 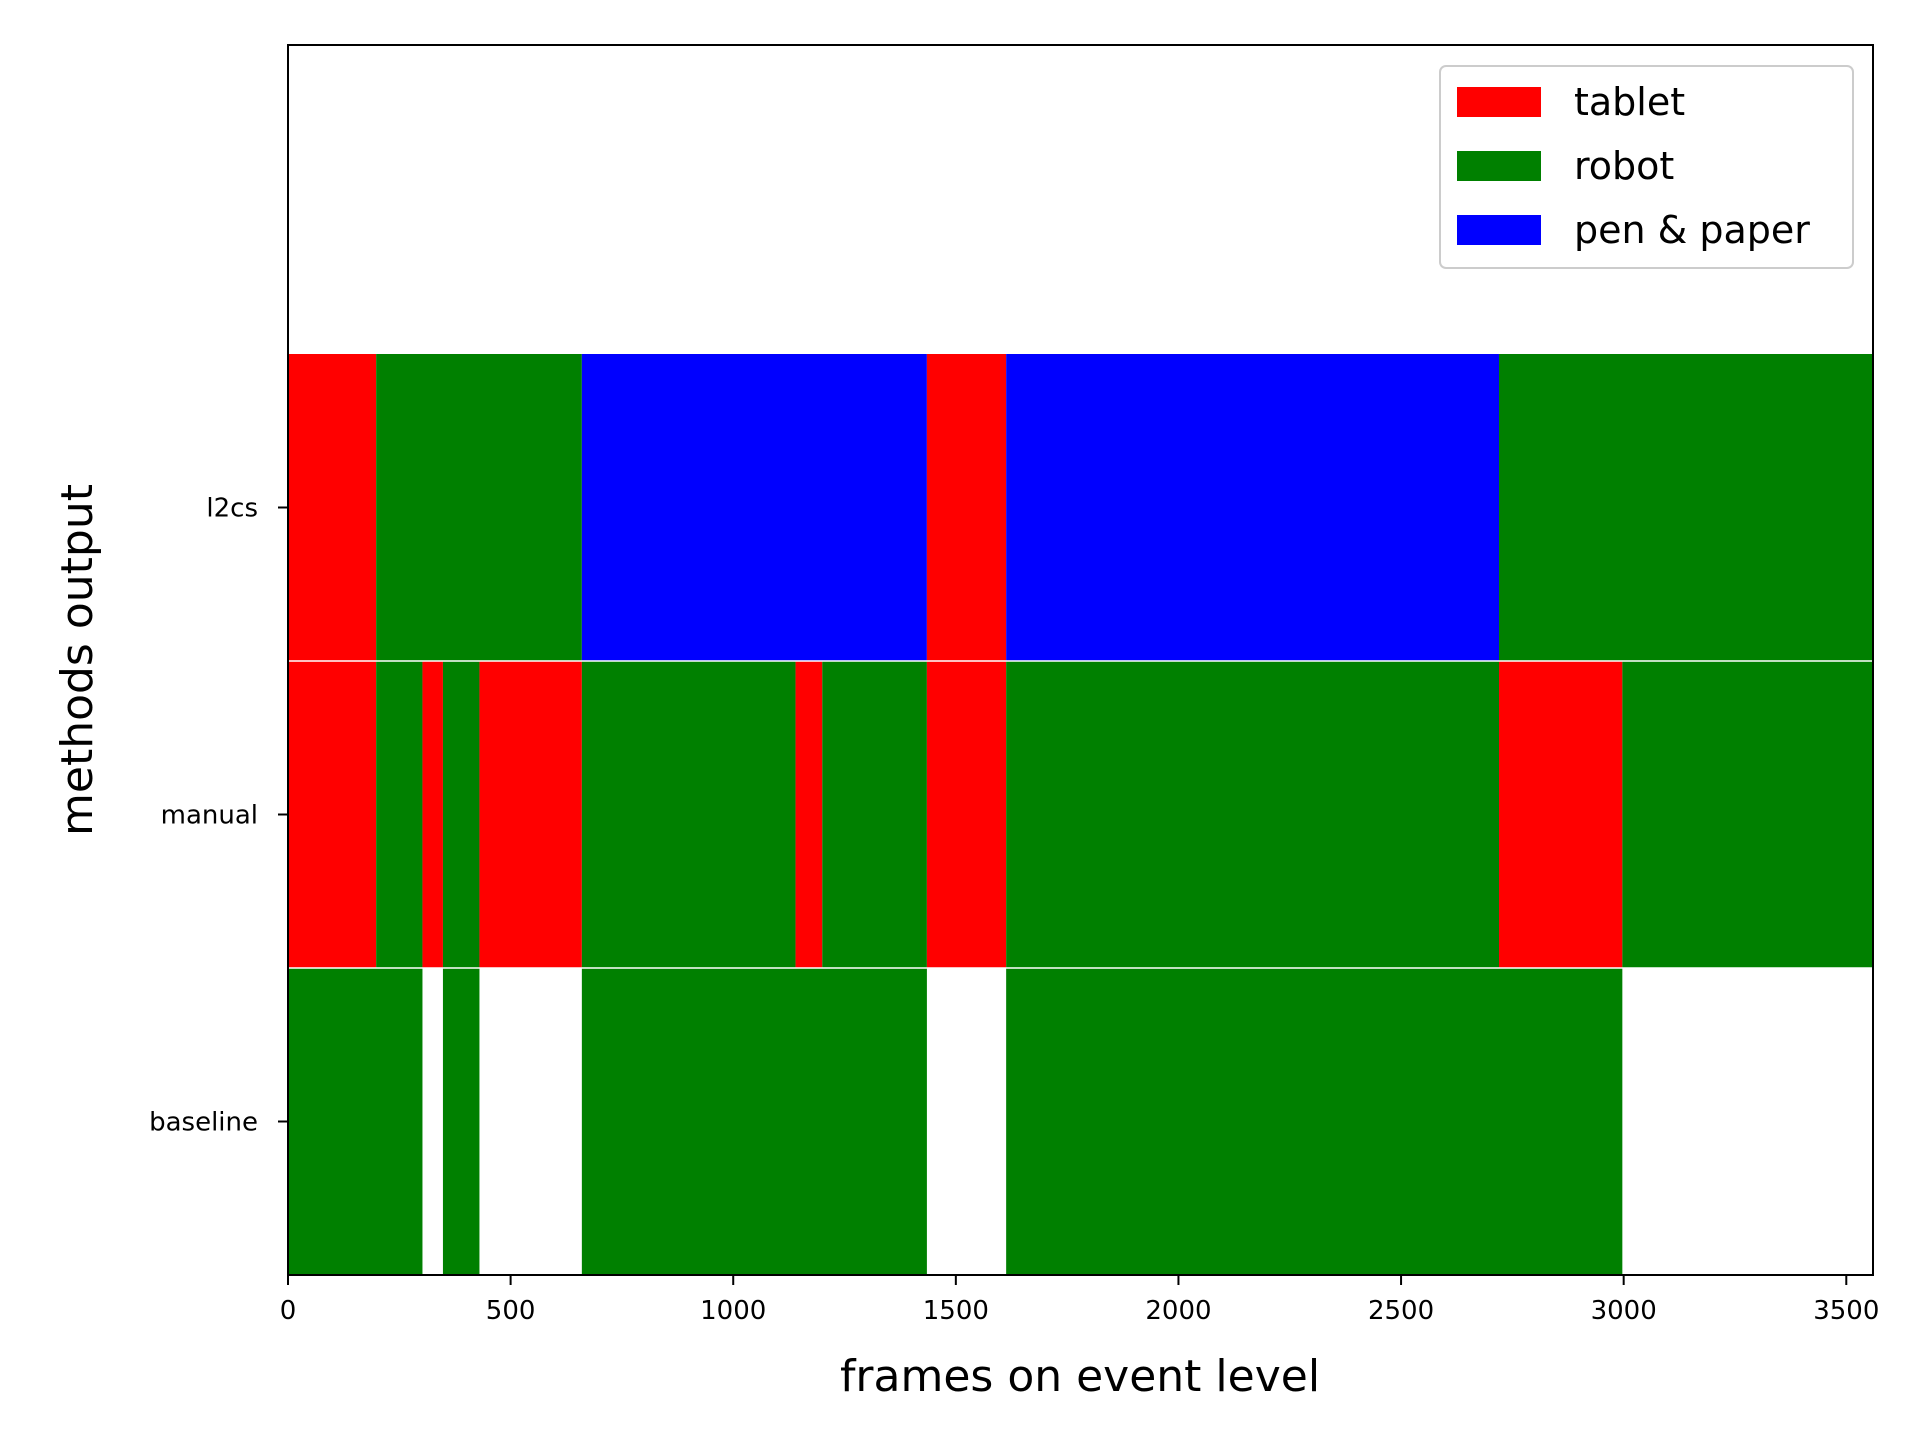 I want to click on y-tick-label-baseline: baseline, so click(x=203, y=1123).